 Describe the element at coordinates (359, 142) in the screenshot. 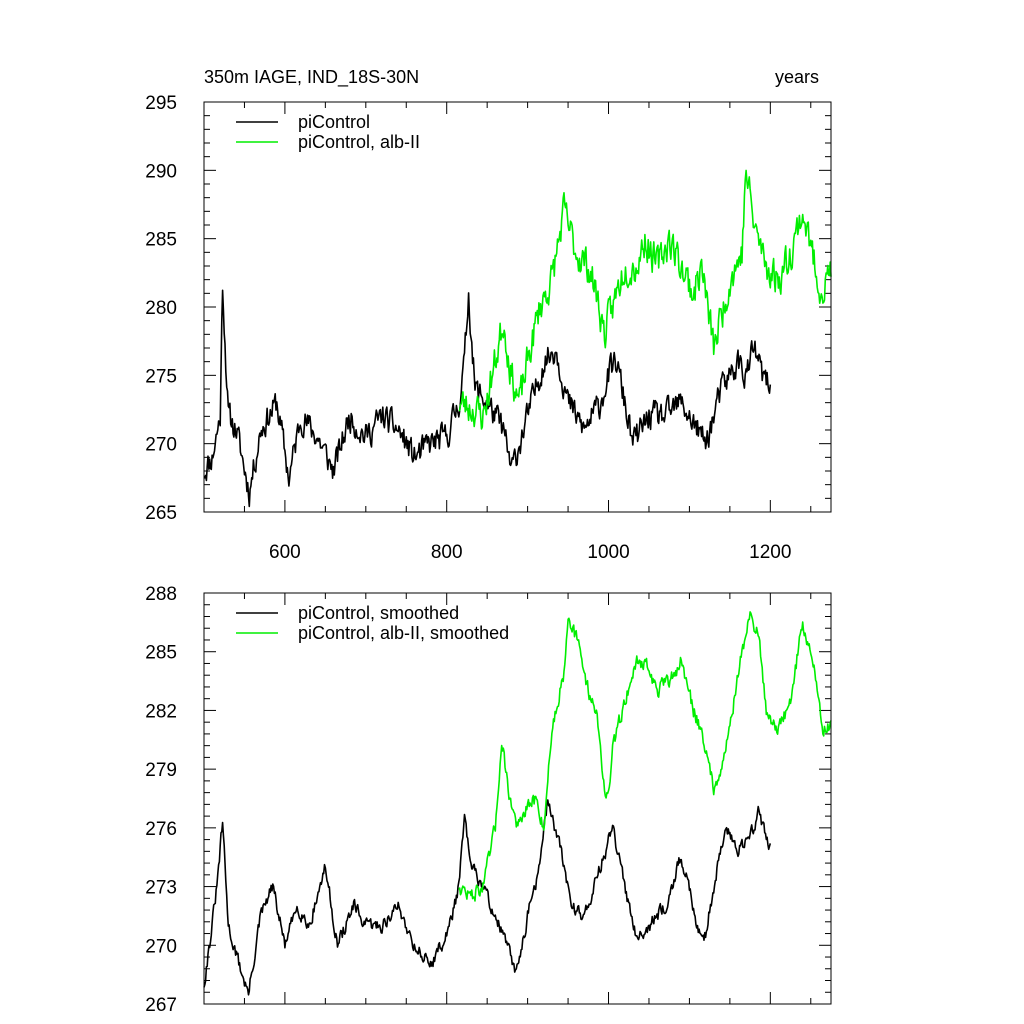

I see `legend-label-1: piControl, alb-II` at that location.